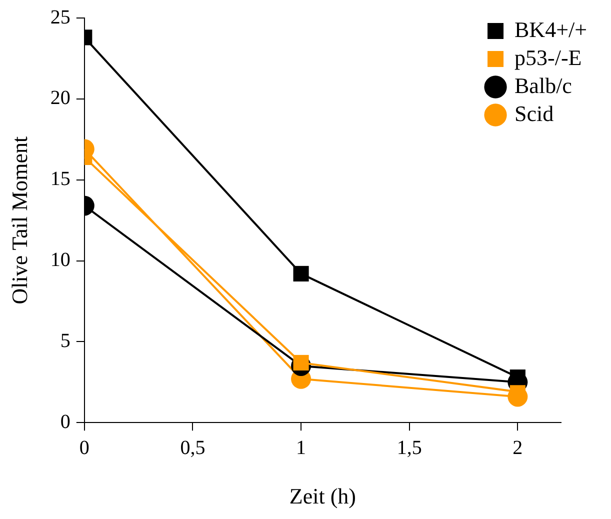 The height and width of the screenshot is (519, 611). What do you see at coordinates (65, 421) in the screenshot?
I see `y-tick-label: 0` at bounding box center [65, 421].